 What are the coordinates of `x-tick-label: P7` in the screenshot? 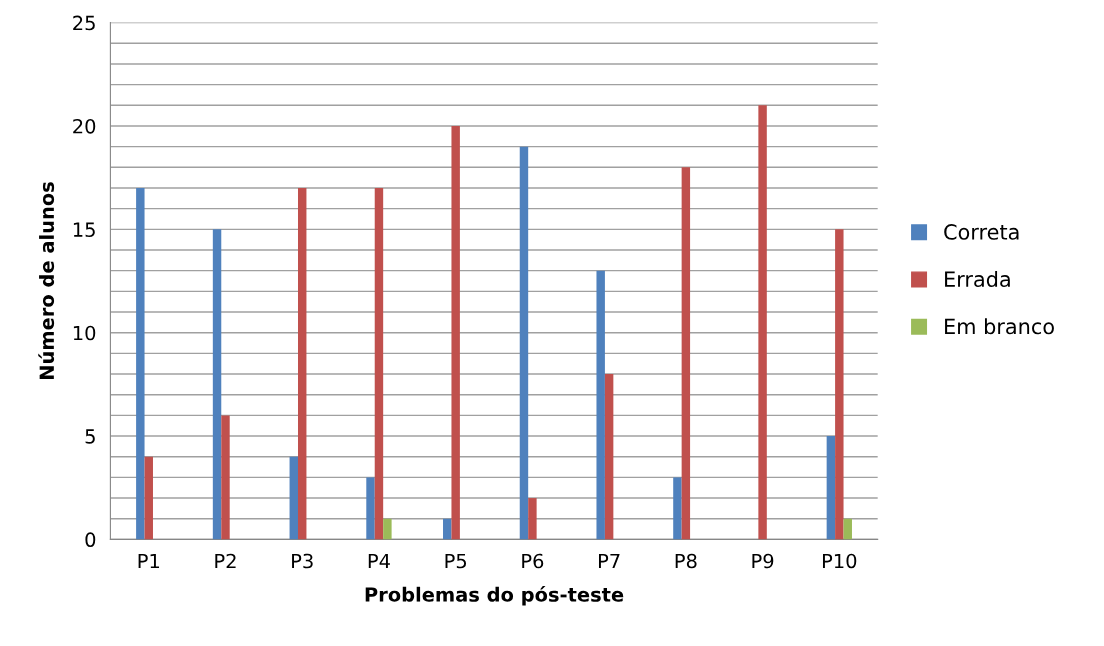 It's located at (609, 561).